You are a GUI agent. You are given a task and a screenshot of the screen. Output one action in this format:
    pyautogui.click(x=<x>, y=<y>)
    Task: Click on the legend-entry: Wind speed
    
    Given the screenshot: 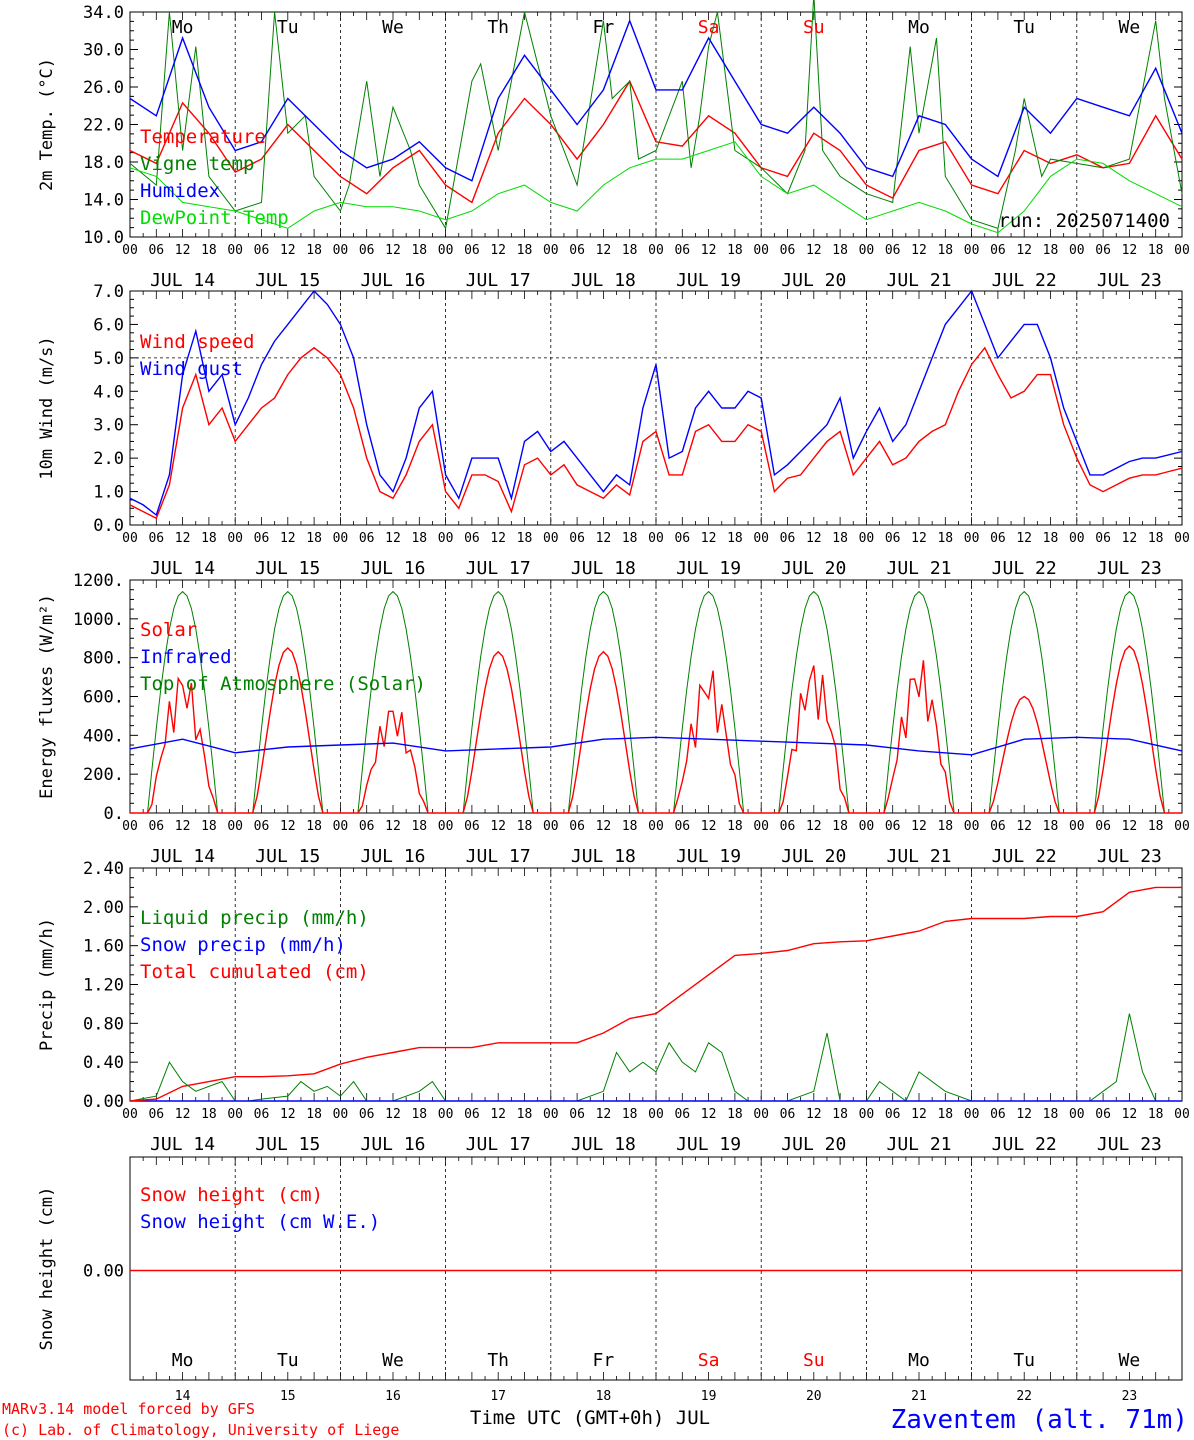 What is the action you would take?
    pyautogui.click(x=197, y=342)
    